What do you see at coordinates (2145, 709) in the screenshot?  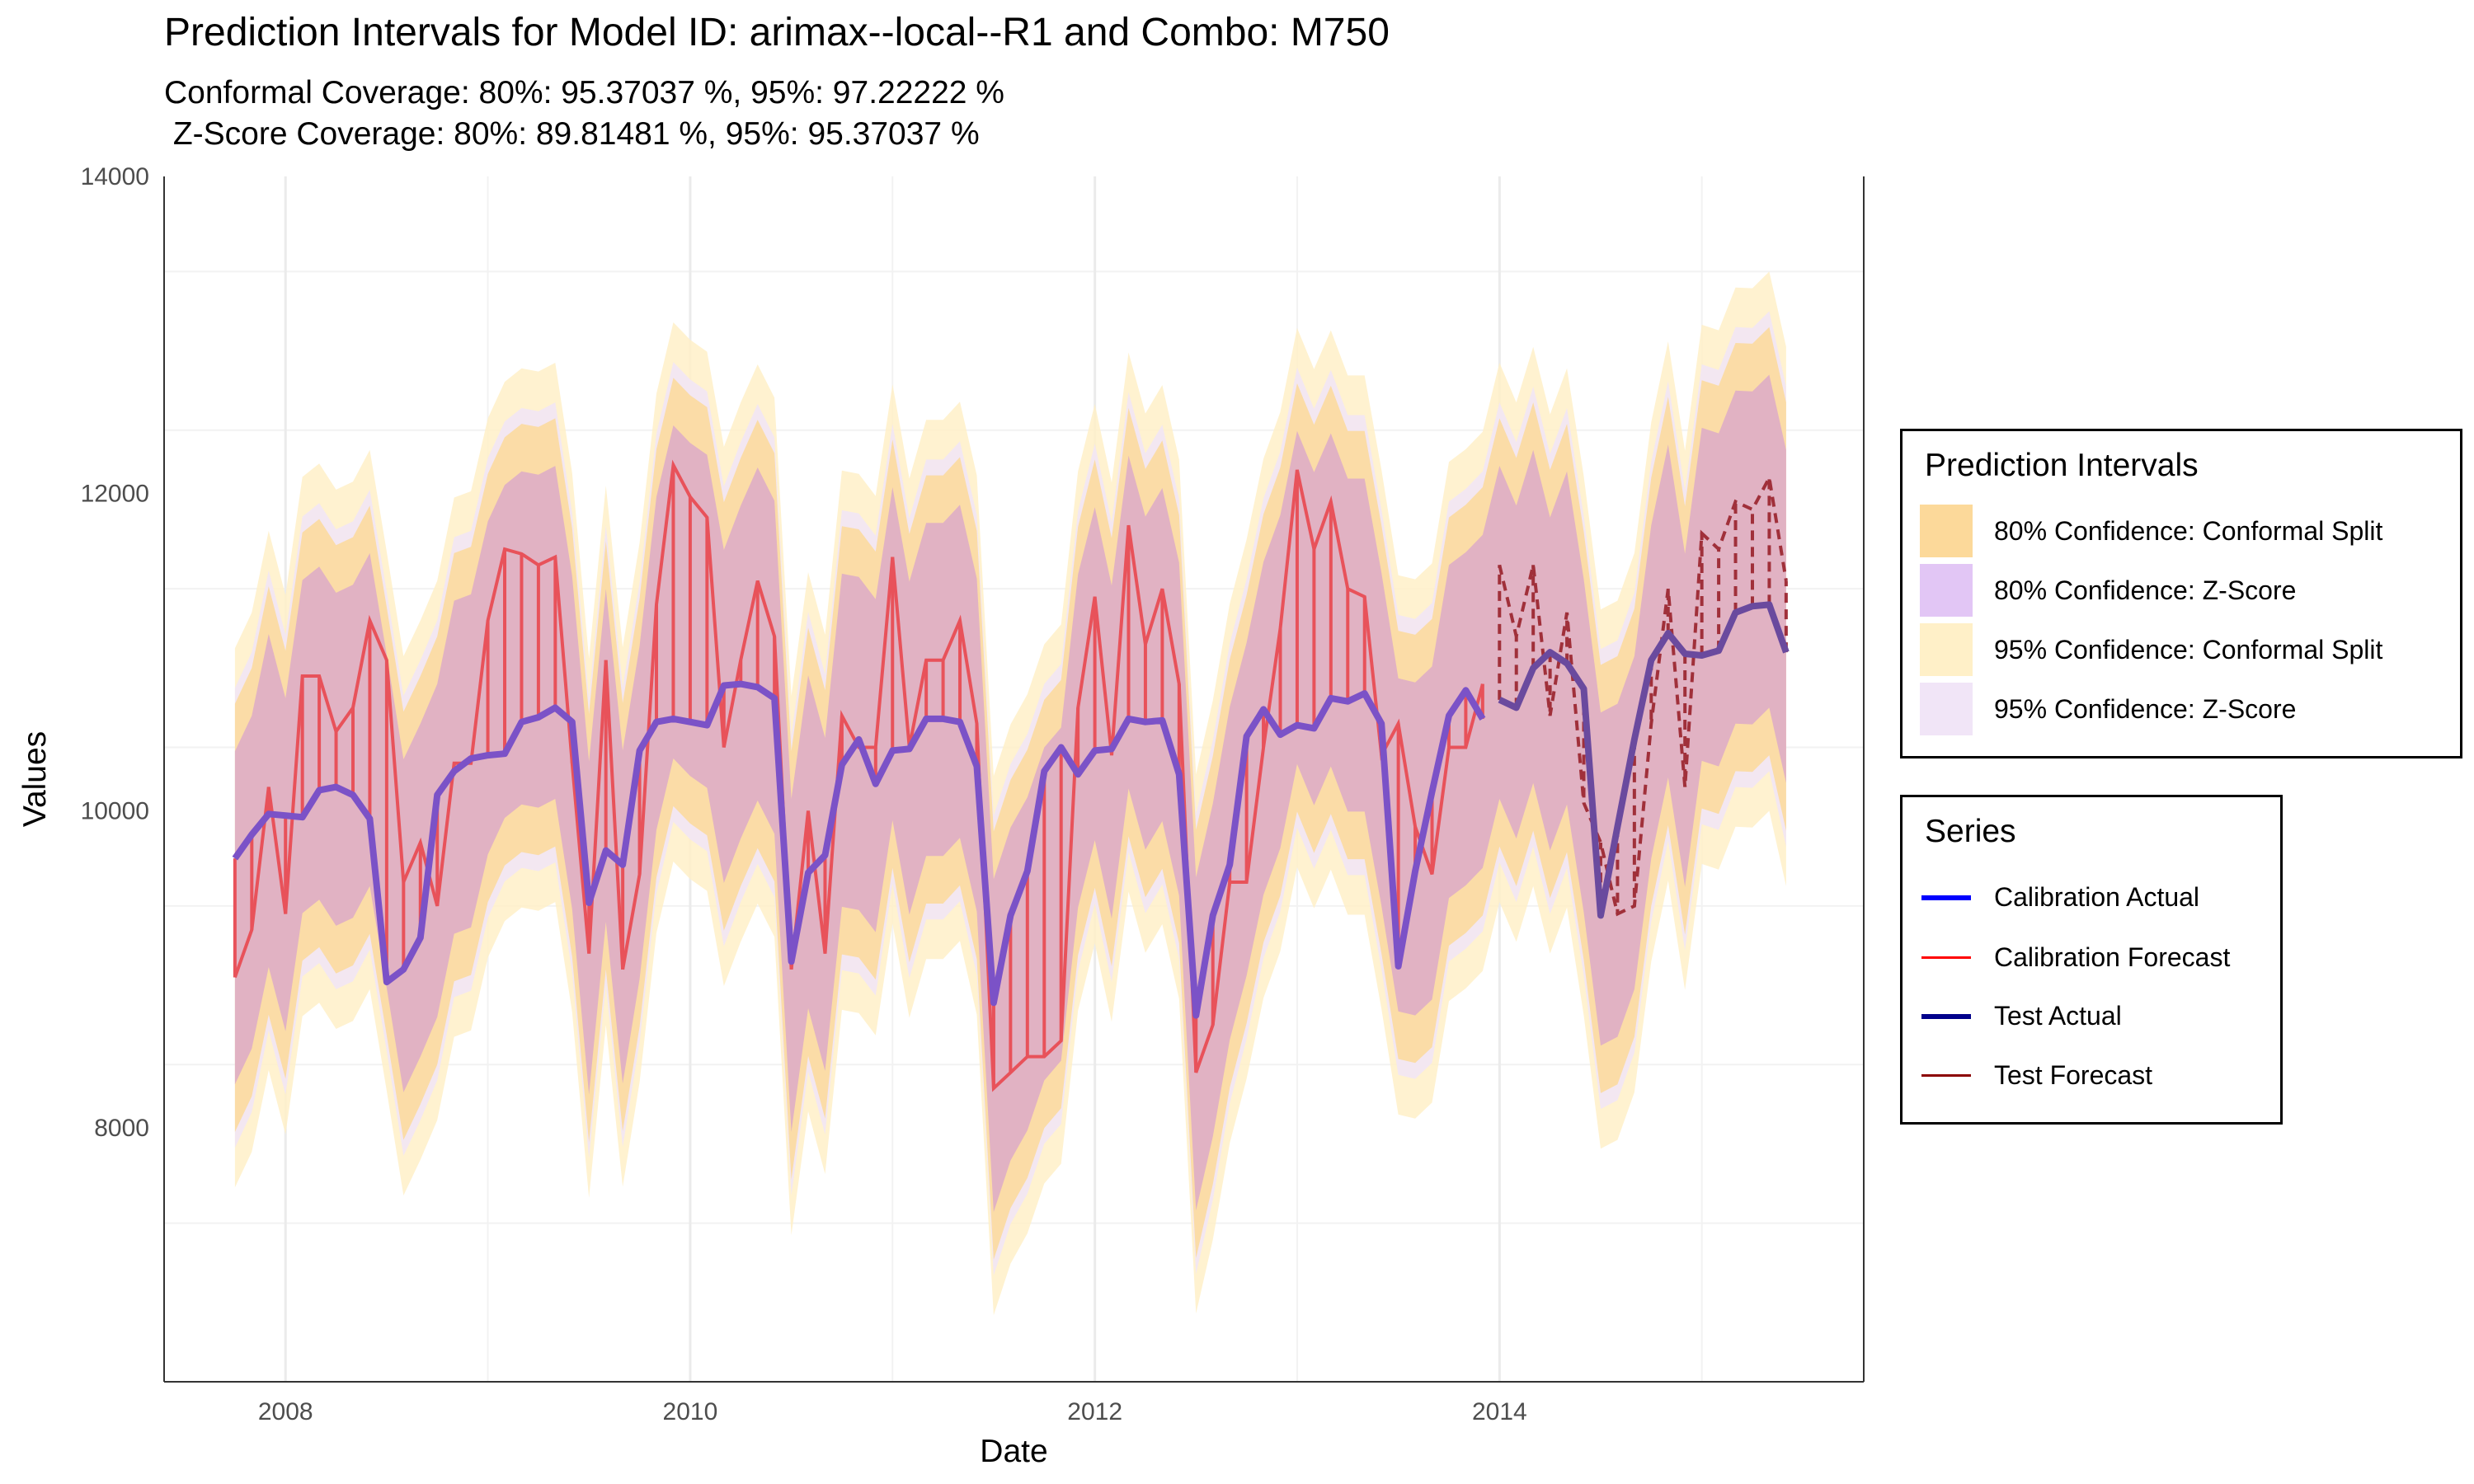 I see `legend-item-zscore-95: 95% Confidence: Z-Score` at bounding box center [2145, 709].